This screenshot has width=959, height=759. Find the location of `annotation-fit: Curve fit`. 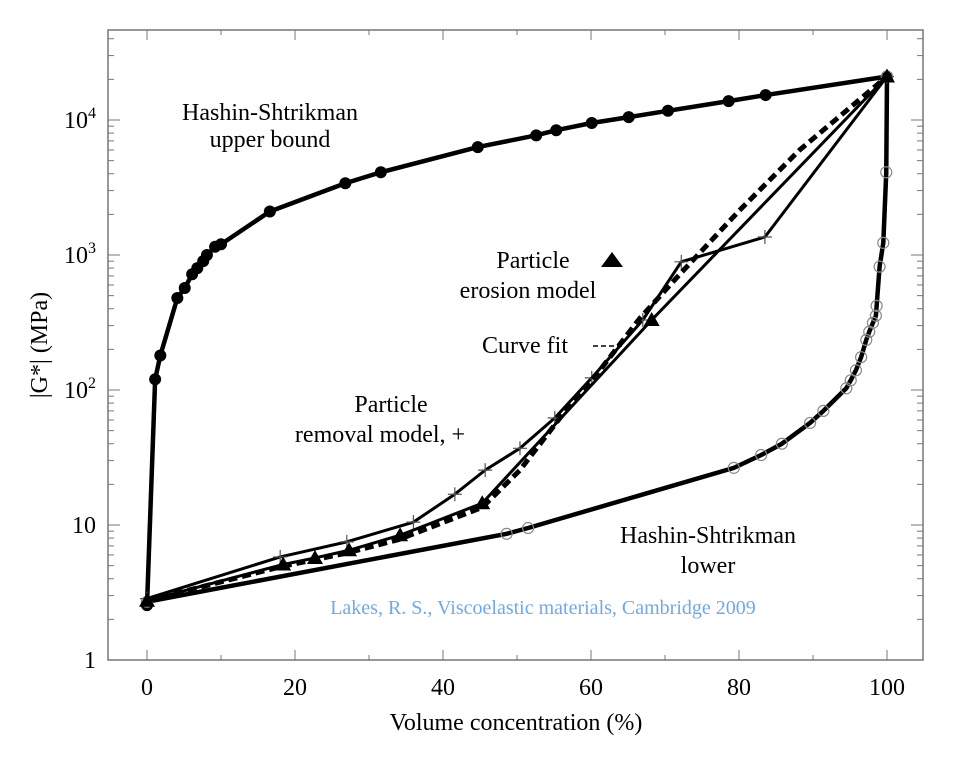

annotation-fit: Curve fit is located at coordinates (525, 346).